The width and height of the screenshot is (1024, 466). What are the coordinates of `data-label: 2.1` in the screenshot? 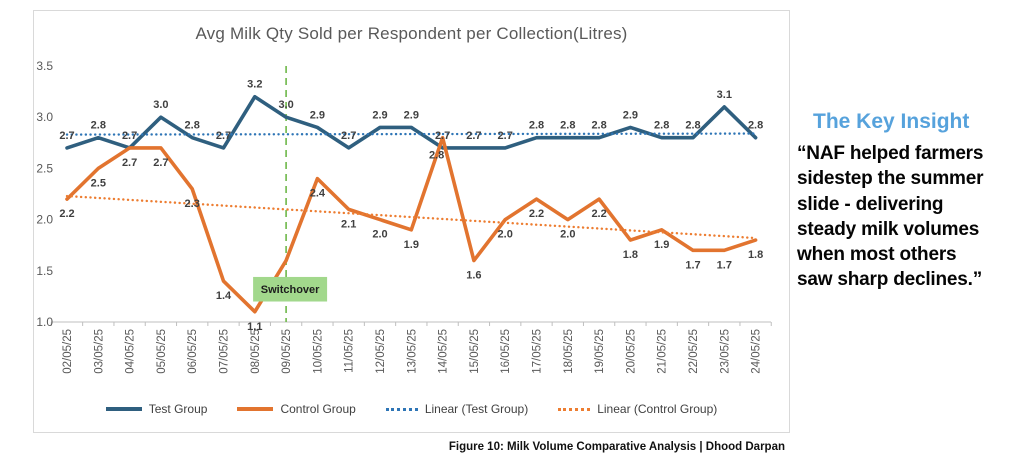 It's located at (348, 224).